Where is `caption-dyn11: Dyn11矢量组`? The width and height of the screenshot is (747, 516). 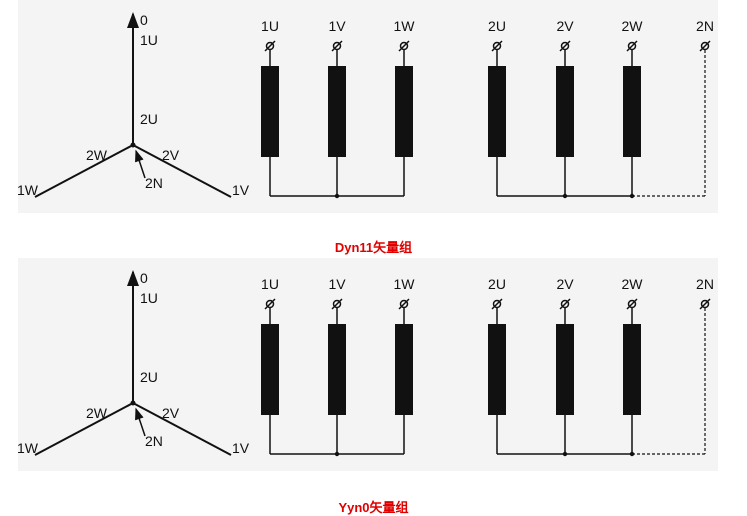 caption-dyn11: Dyn11矢量组 is located at coordinates (373, 247).